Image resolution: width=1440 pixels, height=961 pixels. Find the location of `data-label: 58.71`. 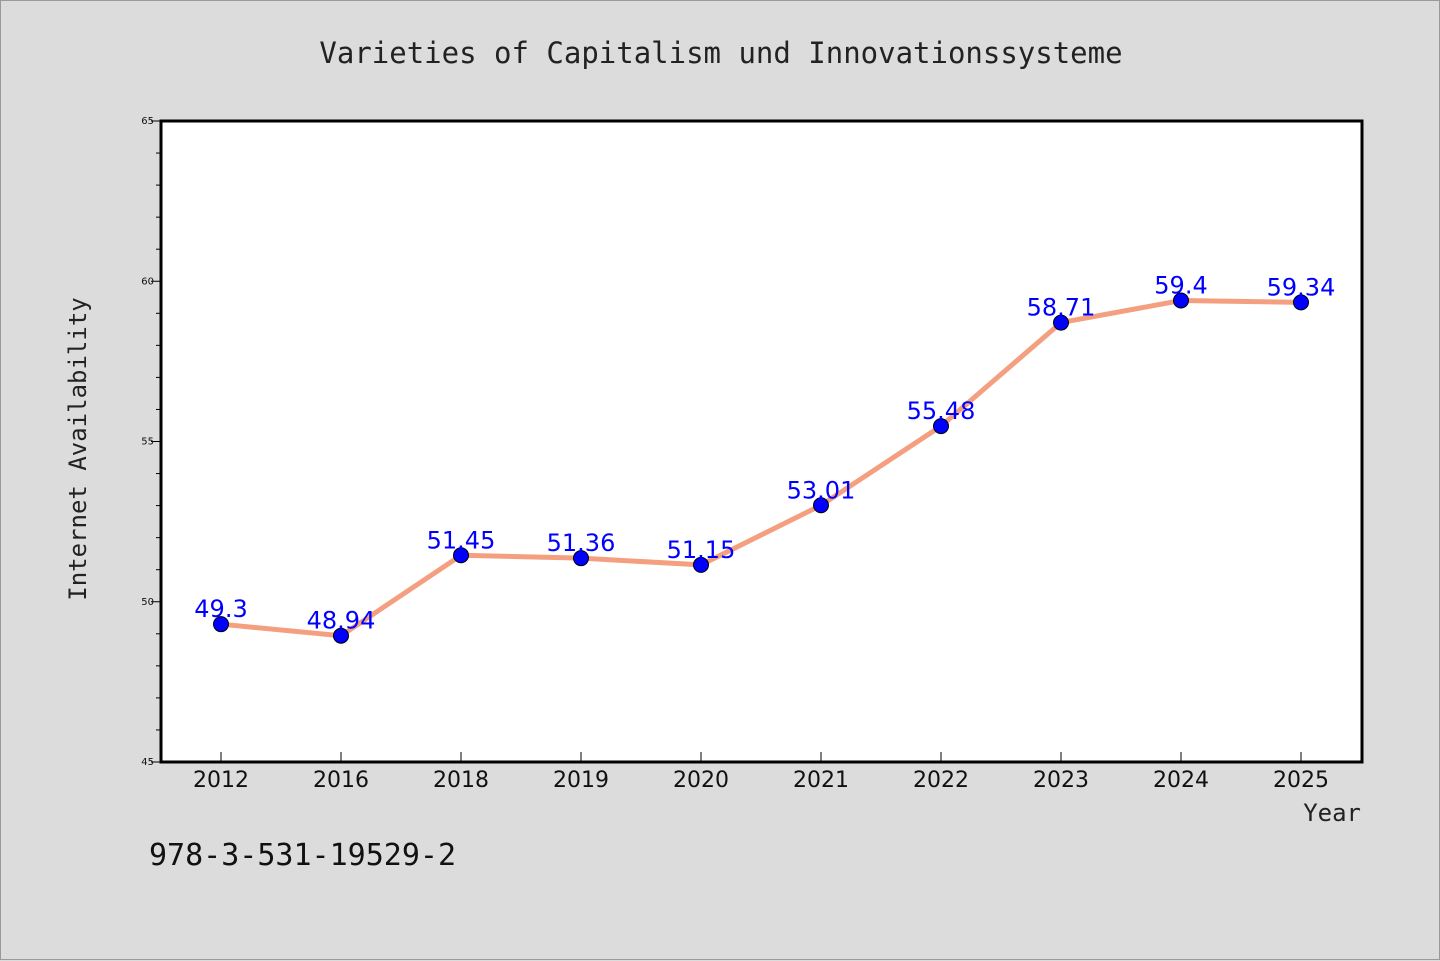

data-label: 58.71 is located at coordinates (1061, 308).